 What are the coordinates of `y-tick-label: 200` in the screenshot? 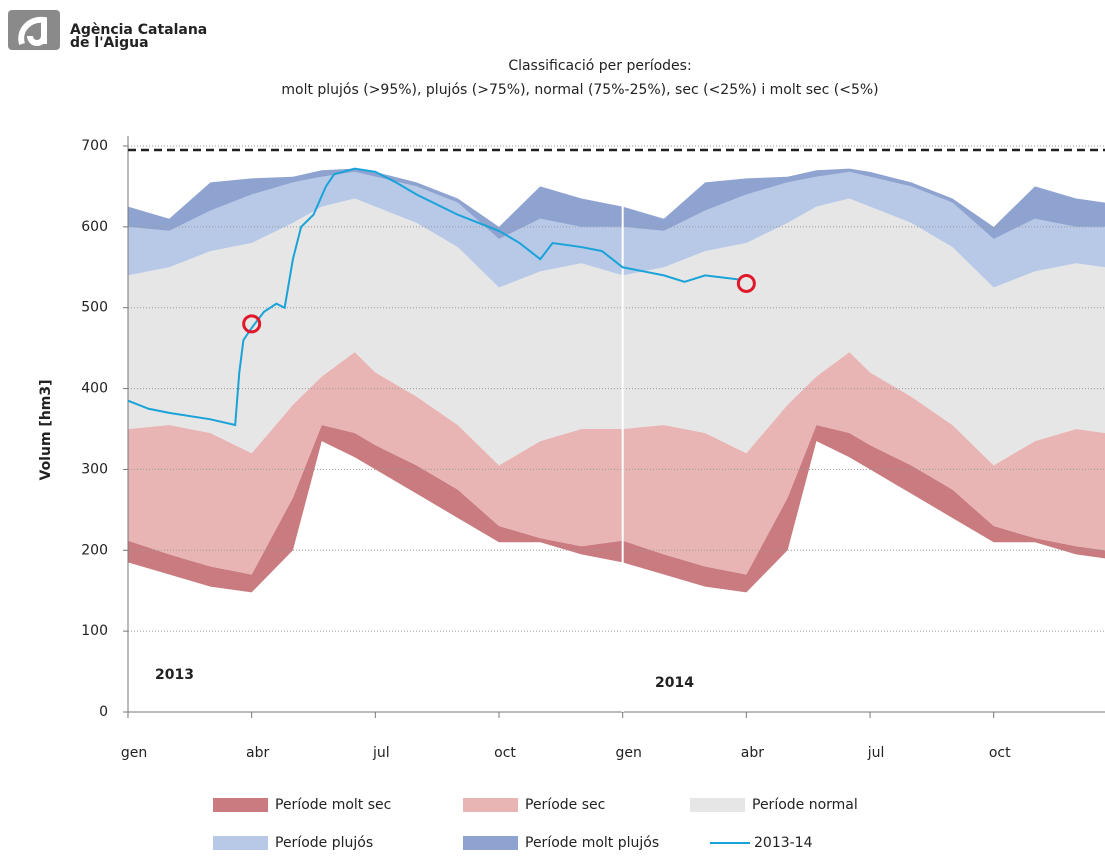 It's located at (94, 550).